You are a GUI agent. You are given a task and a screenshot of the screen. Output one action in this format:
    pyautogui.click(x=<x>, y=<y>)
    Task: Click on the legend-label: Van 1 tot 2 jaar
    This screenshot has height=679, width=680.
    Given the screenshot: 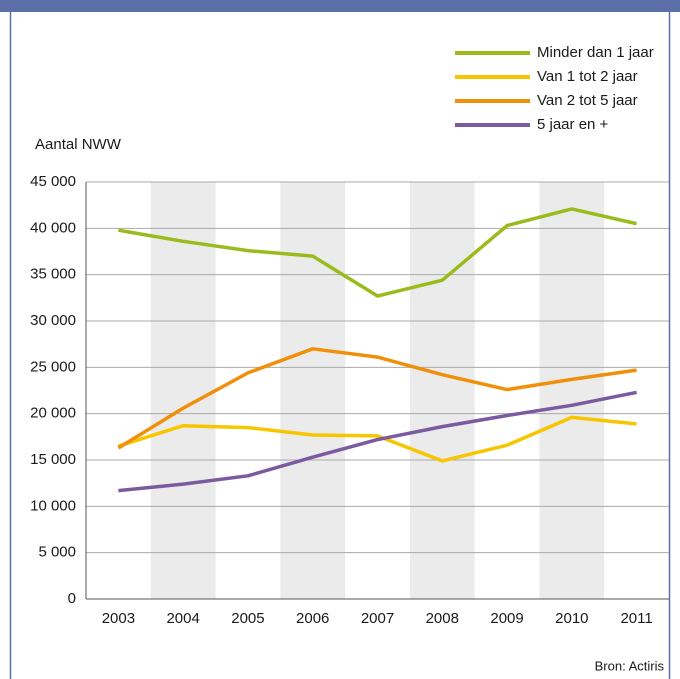 What is the action you would take?
    pyautogui.click(x=587, y=76)
    